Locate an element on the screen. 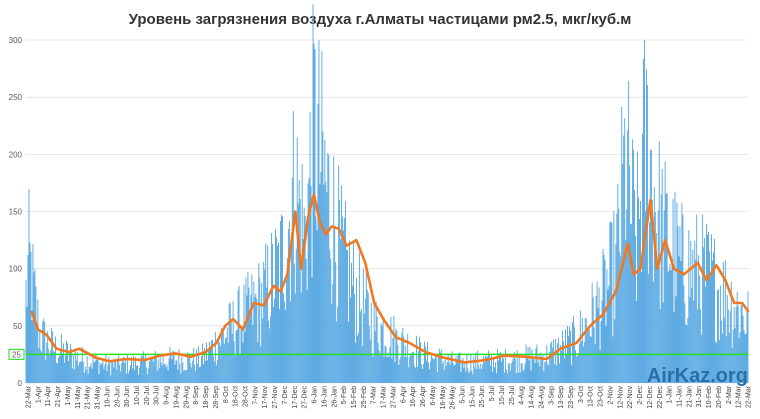 This screenshot has height=419, width=760. x-tick-label: 5-Feb is located at coordinates (344, 395).